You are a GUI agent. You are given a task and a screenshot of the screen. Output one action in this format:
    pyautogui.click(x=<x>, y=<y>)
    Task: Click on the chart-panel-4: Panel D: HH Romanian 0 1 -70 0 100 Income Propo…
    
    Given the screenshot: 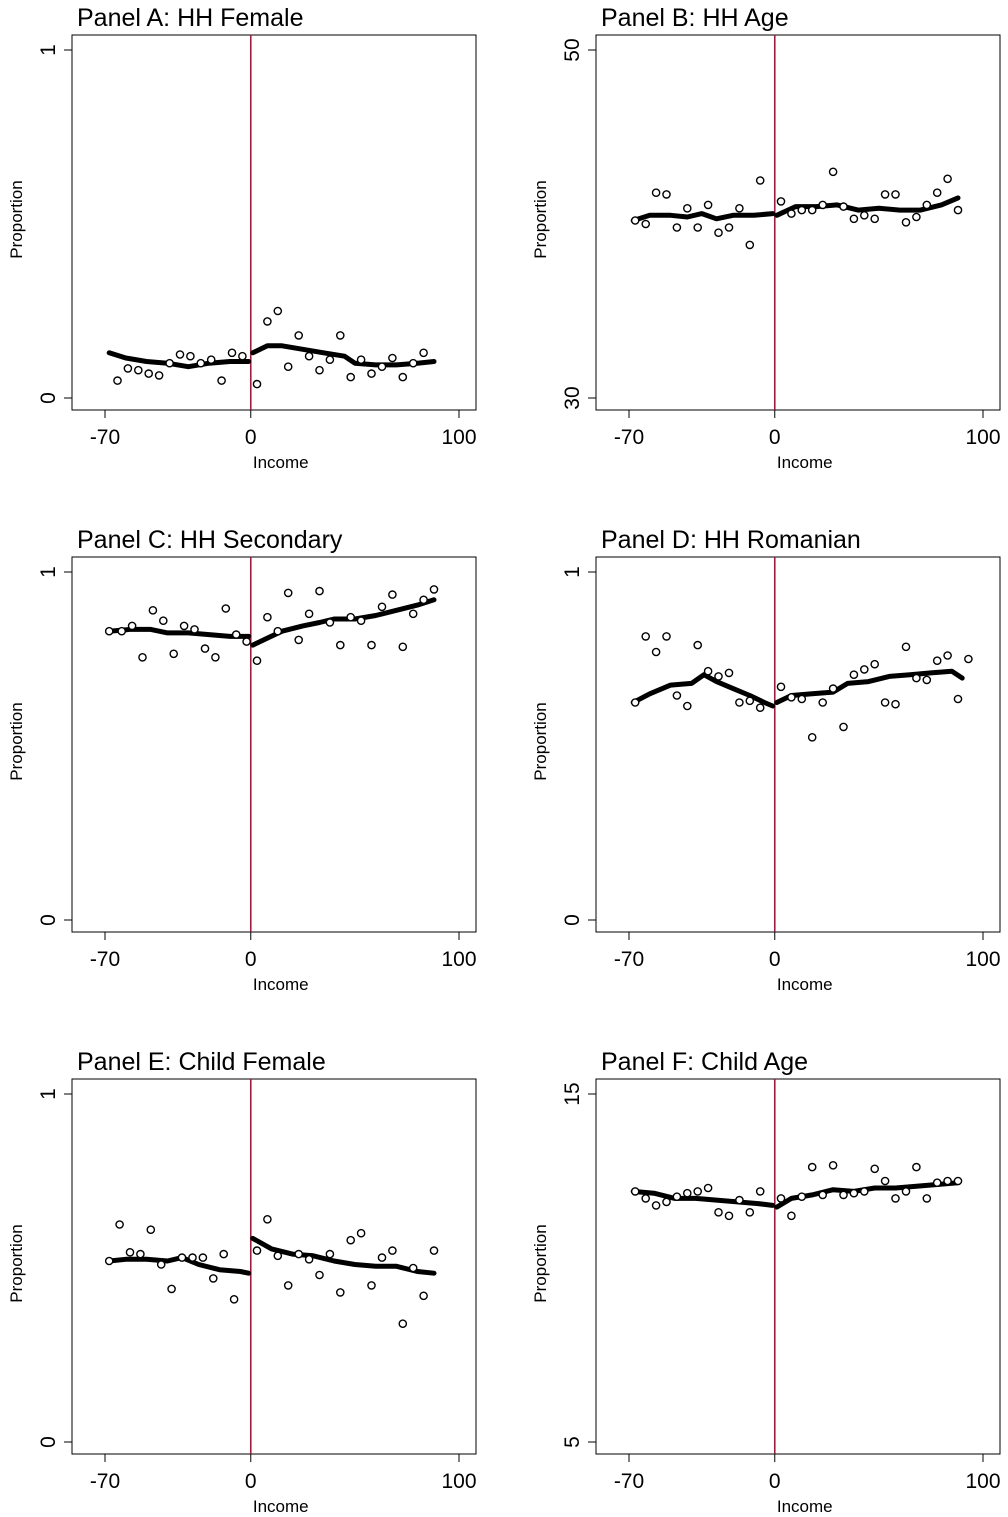 What is the action you would take?
    pyautogui.click(x=766, y=760)
    